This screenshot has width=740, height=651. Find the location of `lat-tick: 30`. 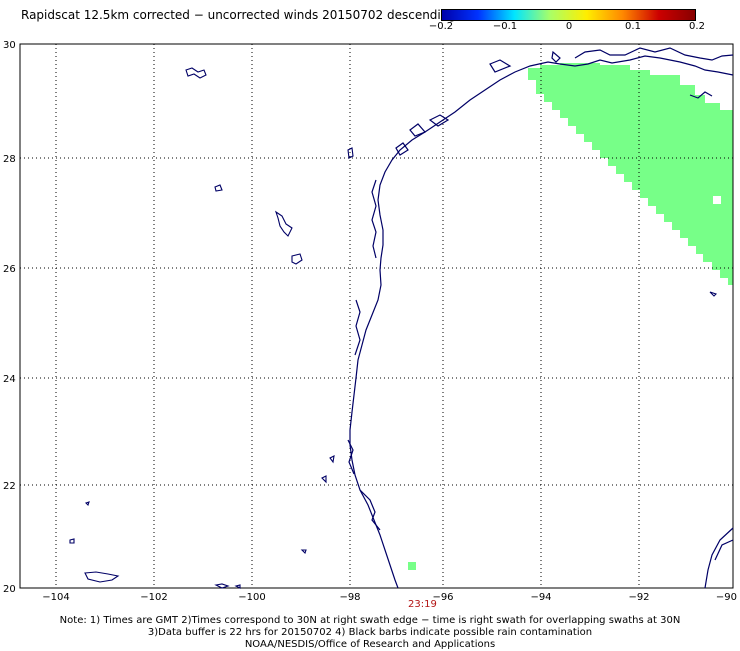

lat-tick: 30 is located at coordinates (9, 45).